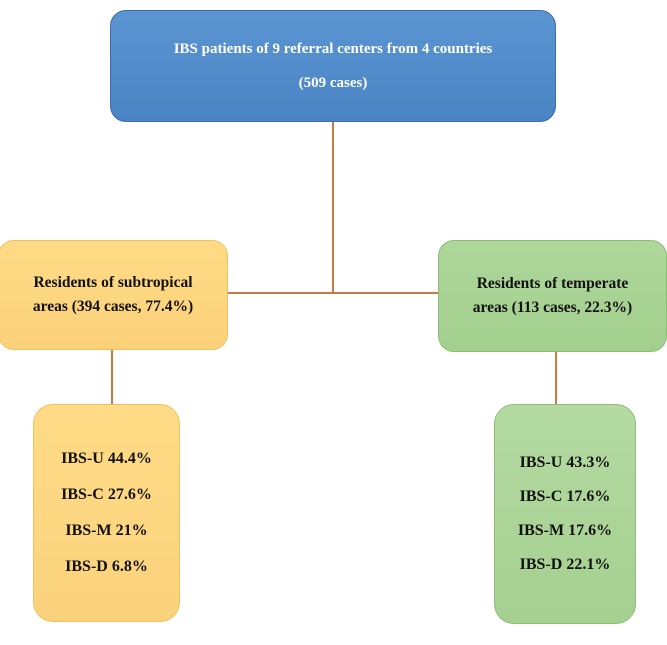  I want to click on temperate-subtype-item: IBS-C 17.6%, so click(565, 497).